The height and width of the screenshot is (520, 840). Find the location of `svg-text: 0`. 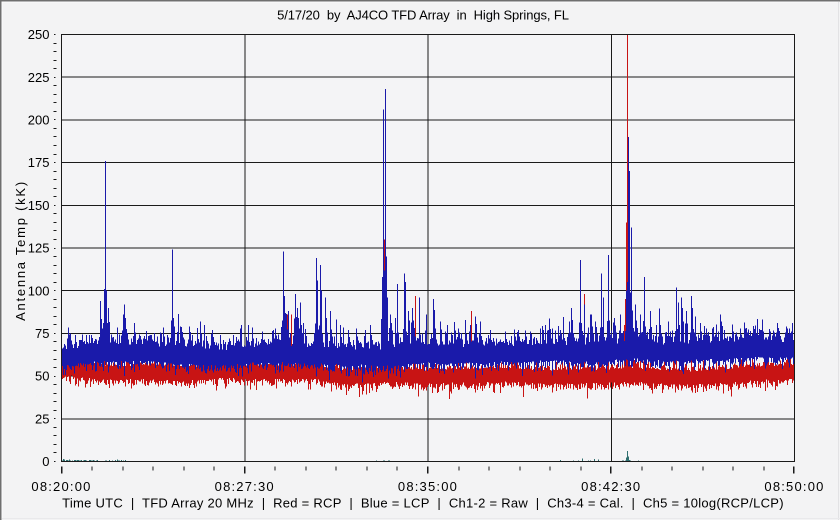

svg-text: 0 is located at coordinates (45, 461).